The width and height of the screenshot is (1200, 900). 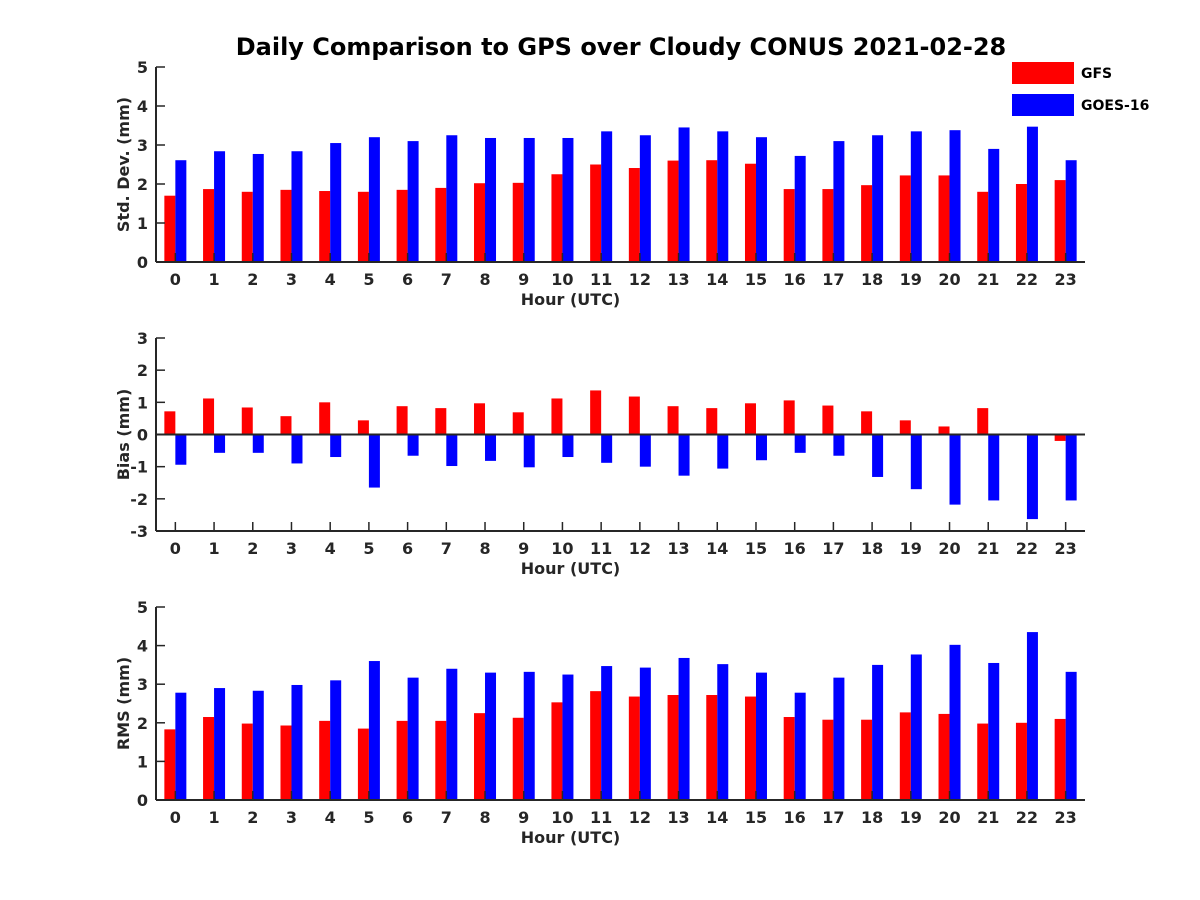 What do you see at coordinates (139, 531) in the screenshot?
I see `y-tick-label-1-0: -3` at bounding box center [139, 531].